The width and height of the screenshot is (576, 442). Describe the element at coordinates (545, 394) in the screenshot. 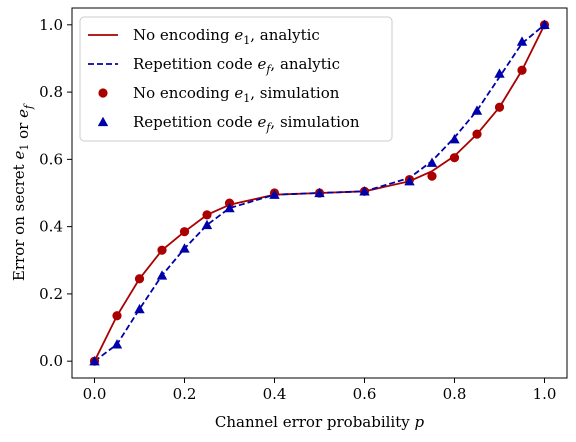

I see `x-tick-label: 1.0` at that location.